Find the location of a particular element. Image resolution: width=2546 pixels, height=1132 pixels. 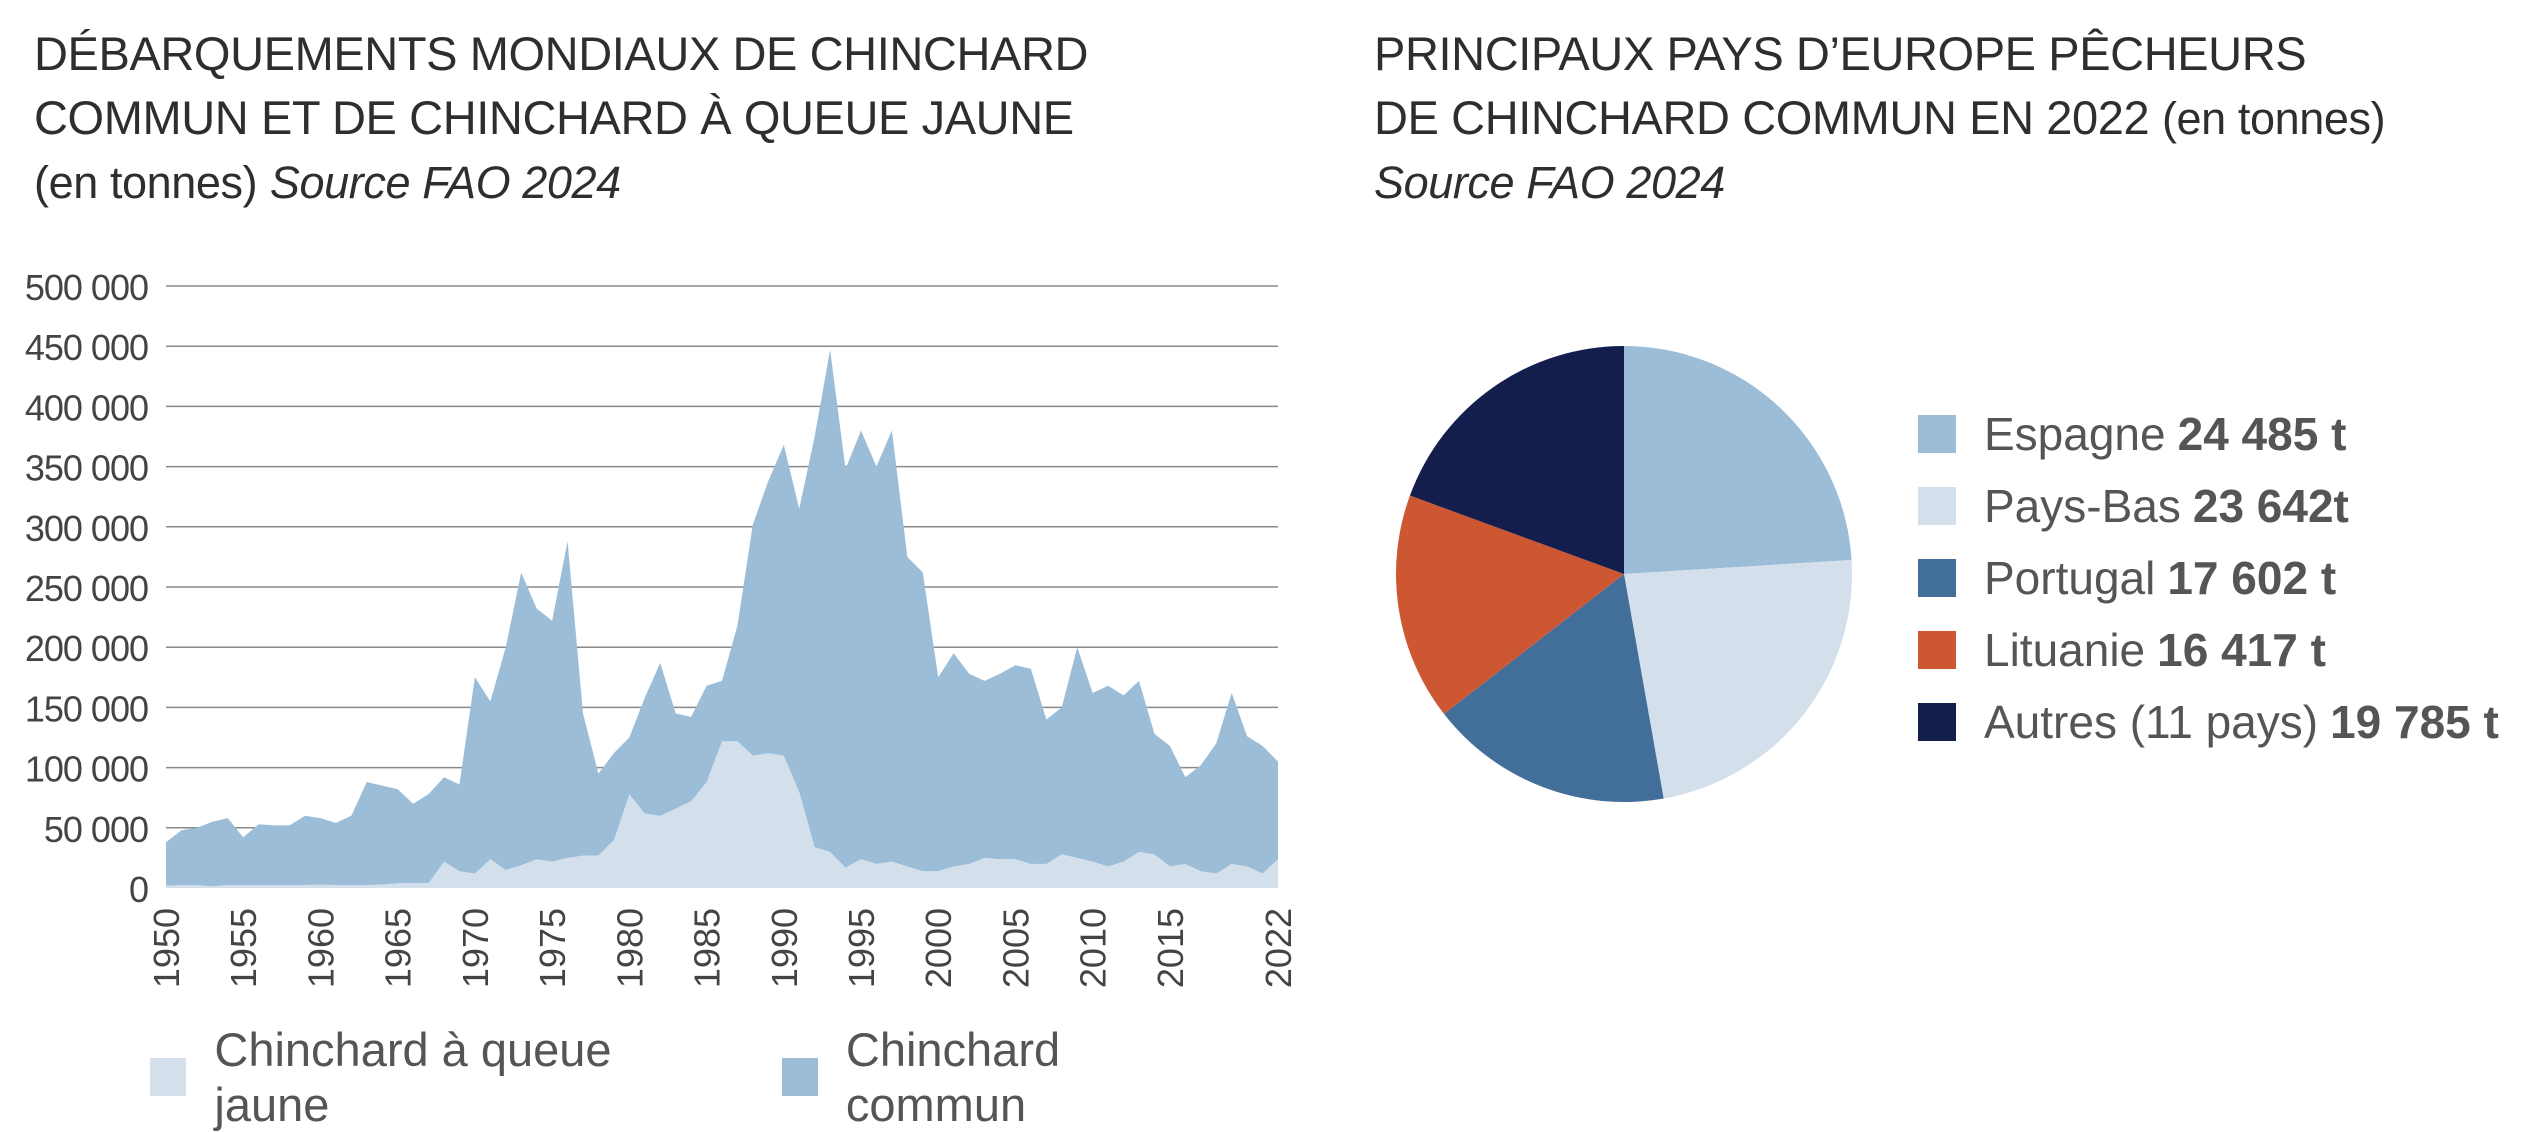

pie-slice-portugal is located at coordinates (1553, 688).